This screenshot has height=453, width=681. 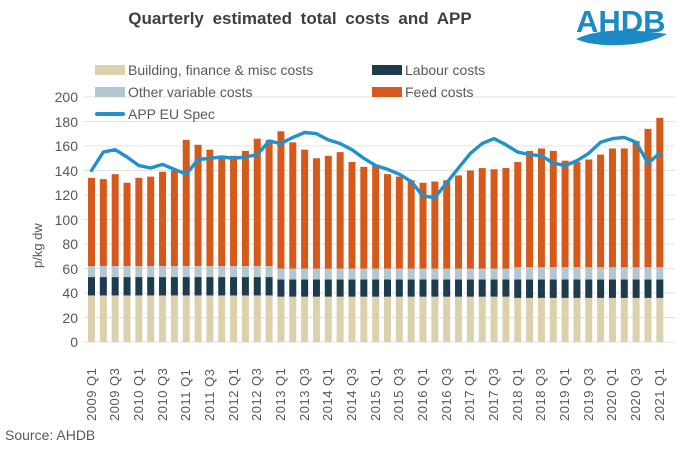 What do you see at coordinates (66, 219) in the screenshot?
I see `y-tick-label: 100` at bounding box center [66, 219].